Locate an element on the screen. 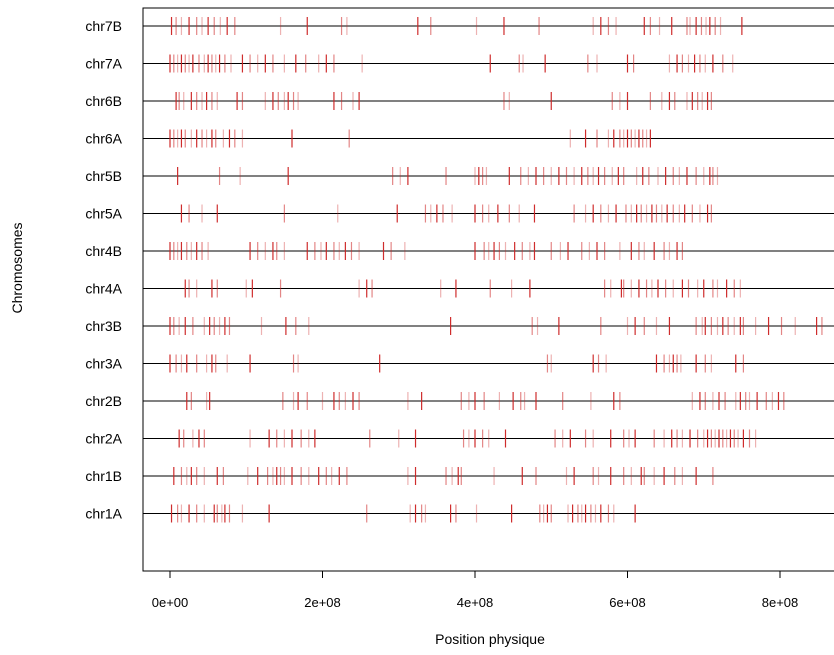 Image resolution: width=834 pixels, height=655 pixels. category-label-chr5A: chr5A is located at coordinates (103, 214).